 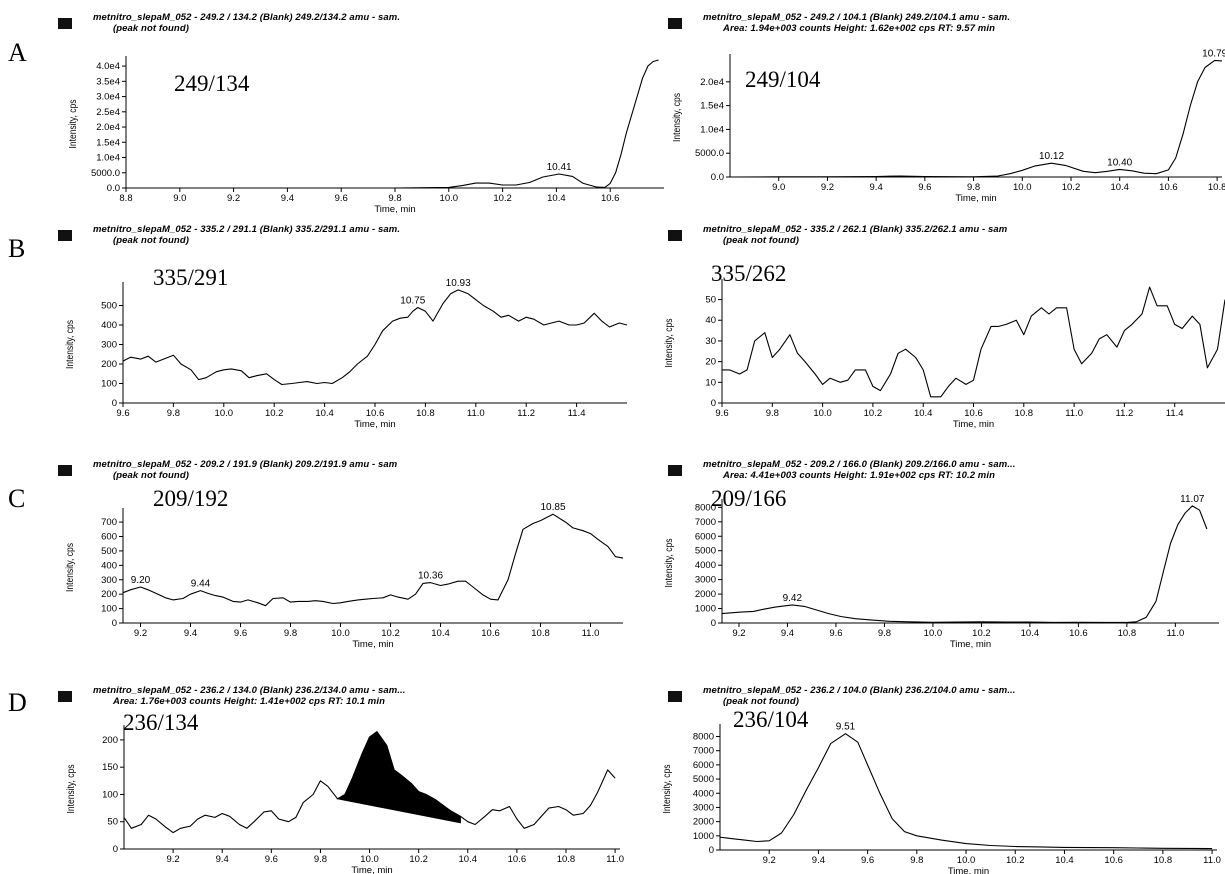 I want to click on y-tick-label: 2.5e4, so click(x=108, y=112).